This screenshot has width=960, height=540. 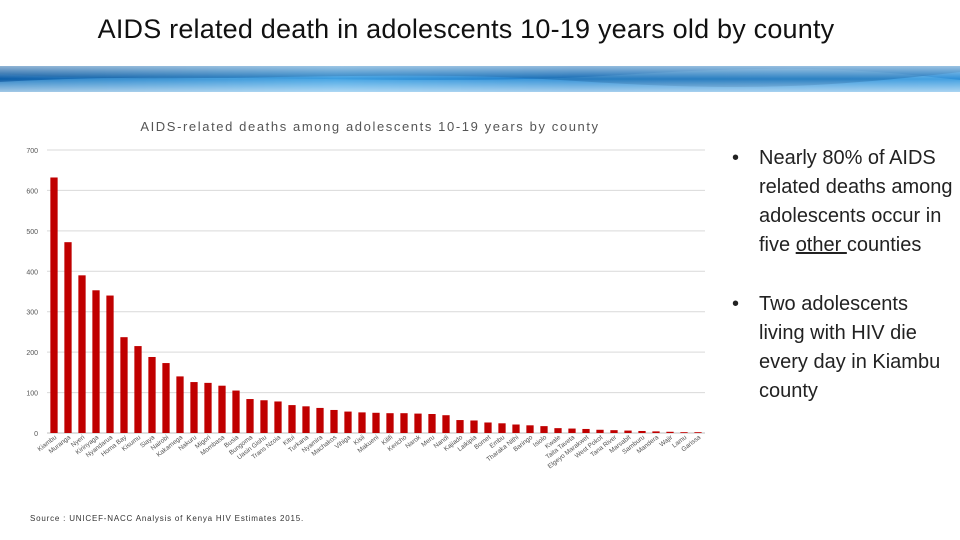 What do you see at coordinates (343, 442) in the screenshot?
I see `x-category-label: Vihiga` at bounding box center [343, 442].